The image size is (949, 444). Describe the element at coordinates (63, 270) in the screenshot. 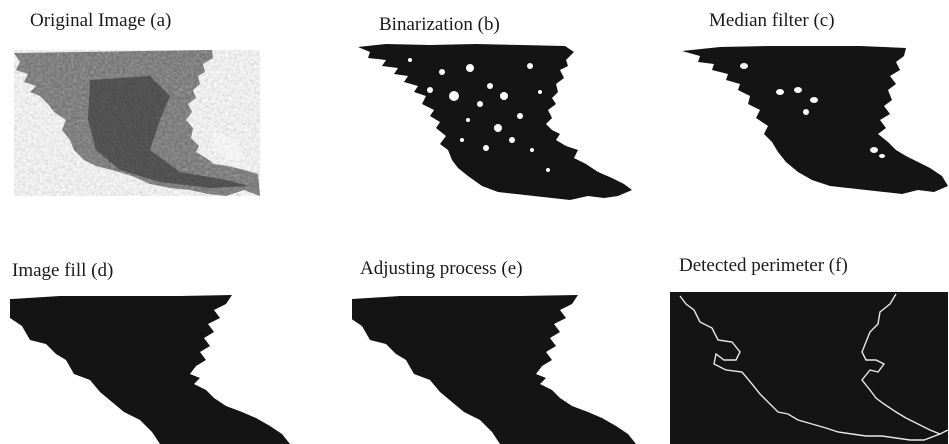

I see `caption-image-fill: Image fill (d)` at that location.